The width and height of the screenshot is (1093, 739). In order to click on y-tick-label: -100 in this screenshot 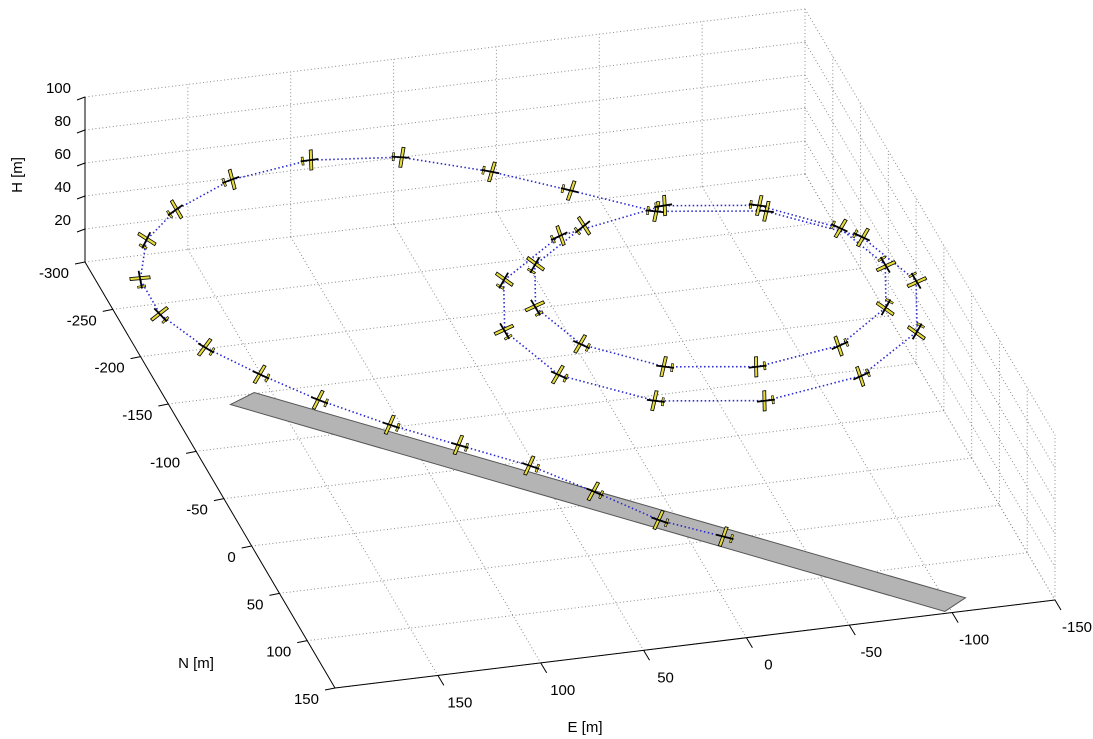, I will do `click(165, 462)`.